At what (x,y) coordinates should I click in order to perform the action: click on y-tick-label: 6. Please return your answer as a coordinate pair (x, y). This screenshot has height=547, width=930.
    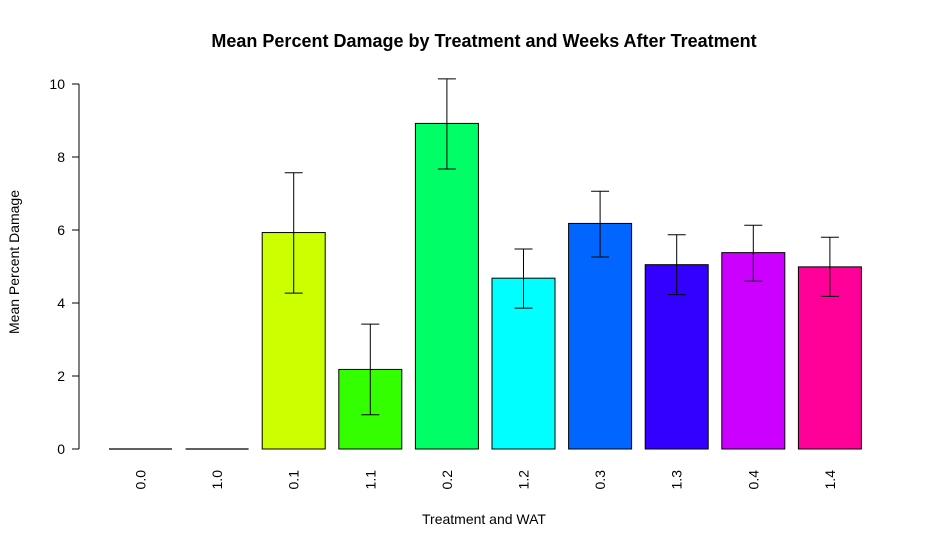
    Looking at the image, I should click on (61, 230).